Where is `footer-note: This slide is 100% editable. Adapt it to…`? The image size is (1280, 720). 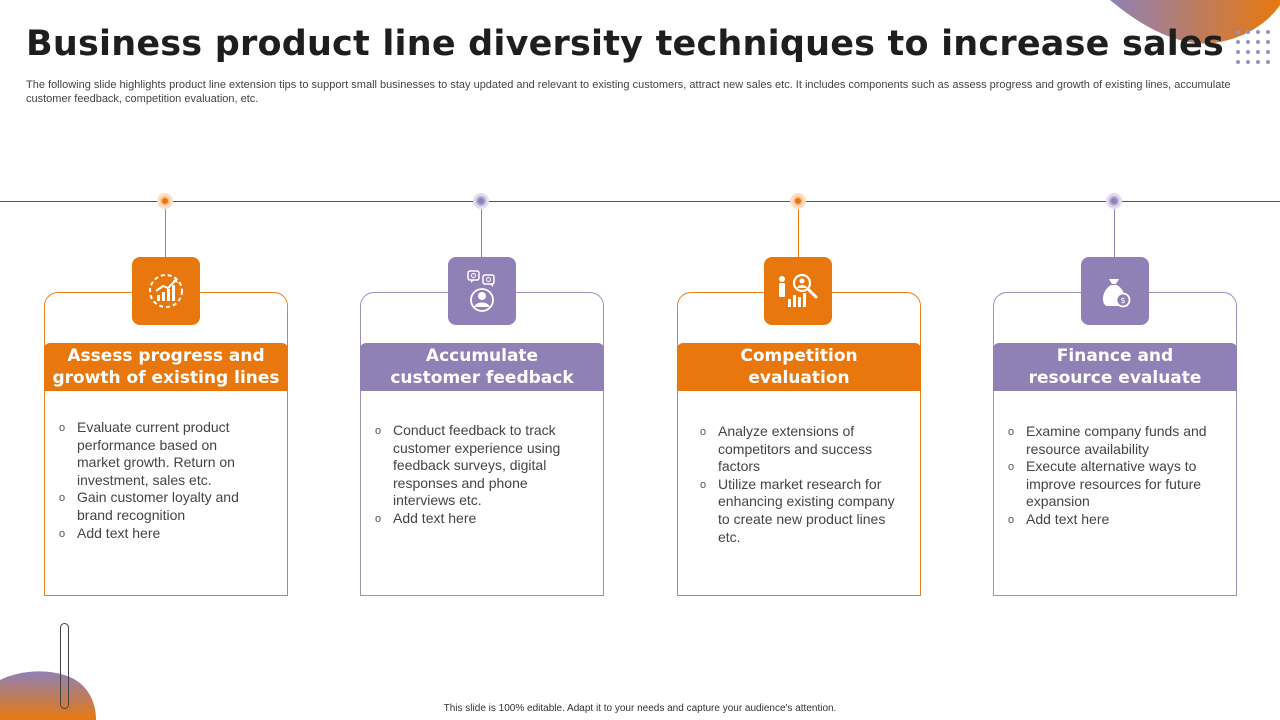
footer-note: This slide is 100% editable. Adapt it to… is located at coordinates (640, 708).